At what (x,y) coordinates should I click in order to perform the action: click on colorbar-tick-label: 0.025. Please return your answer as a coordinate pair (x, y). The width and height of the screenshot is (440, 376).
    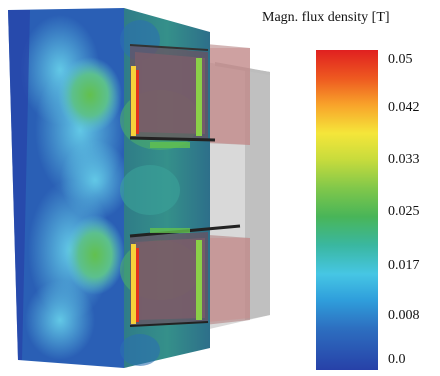
    Looking at the image, I should click on (404, 211).